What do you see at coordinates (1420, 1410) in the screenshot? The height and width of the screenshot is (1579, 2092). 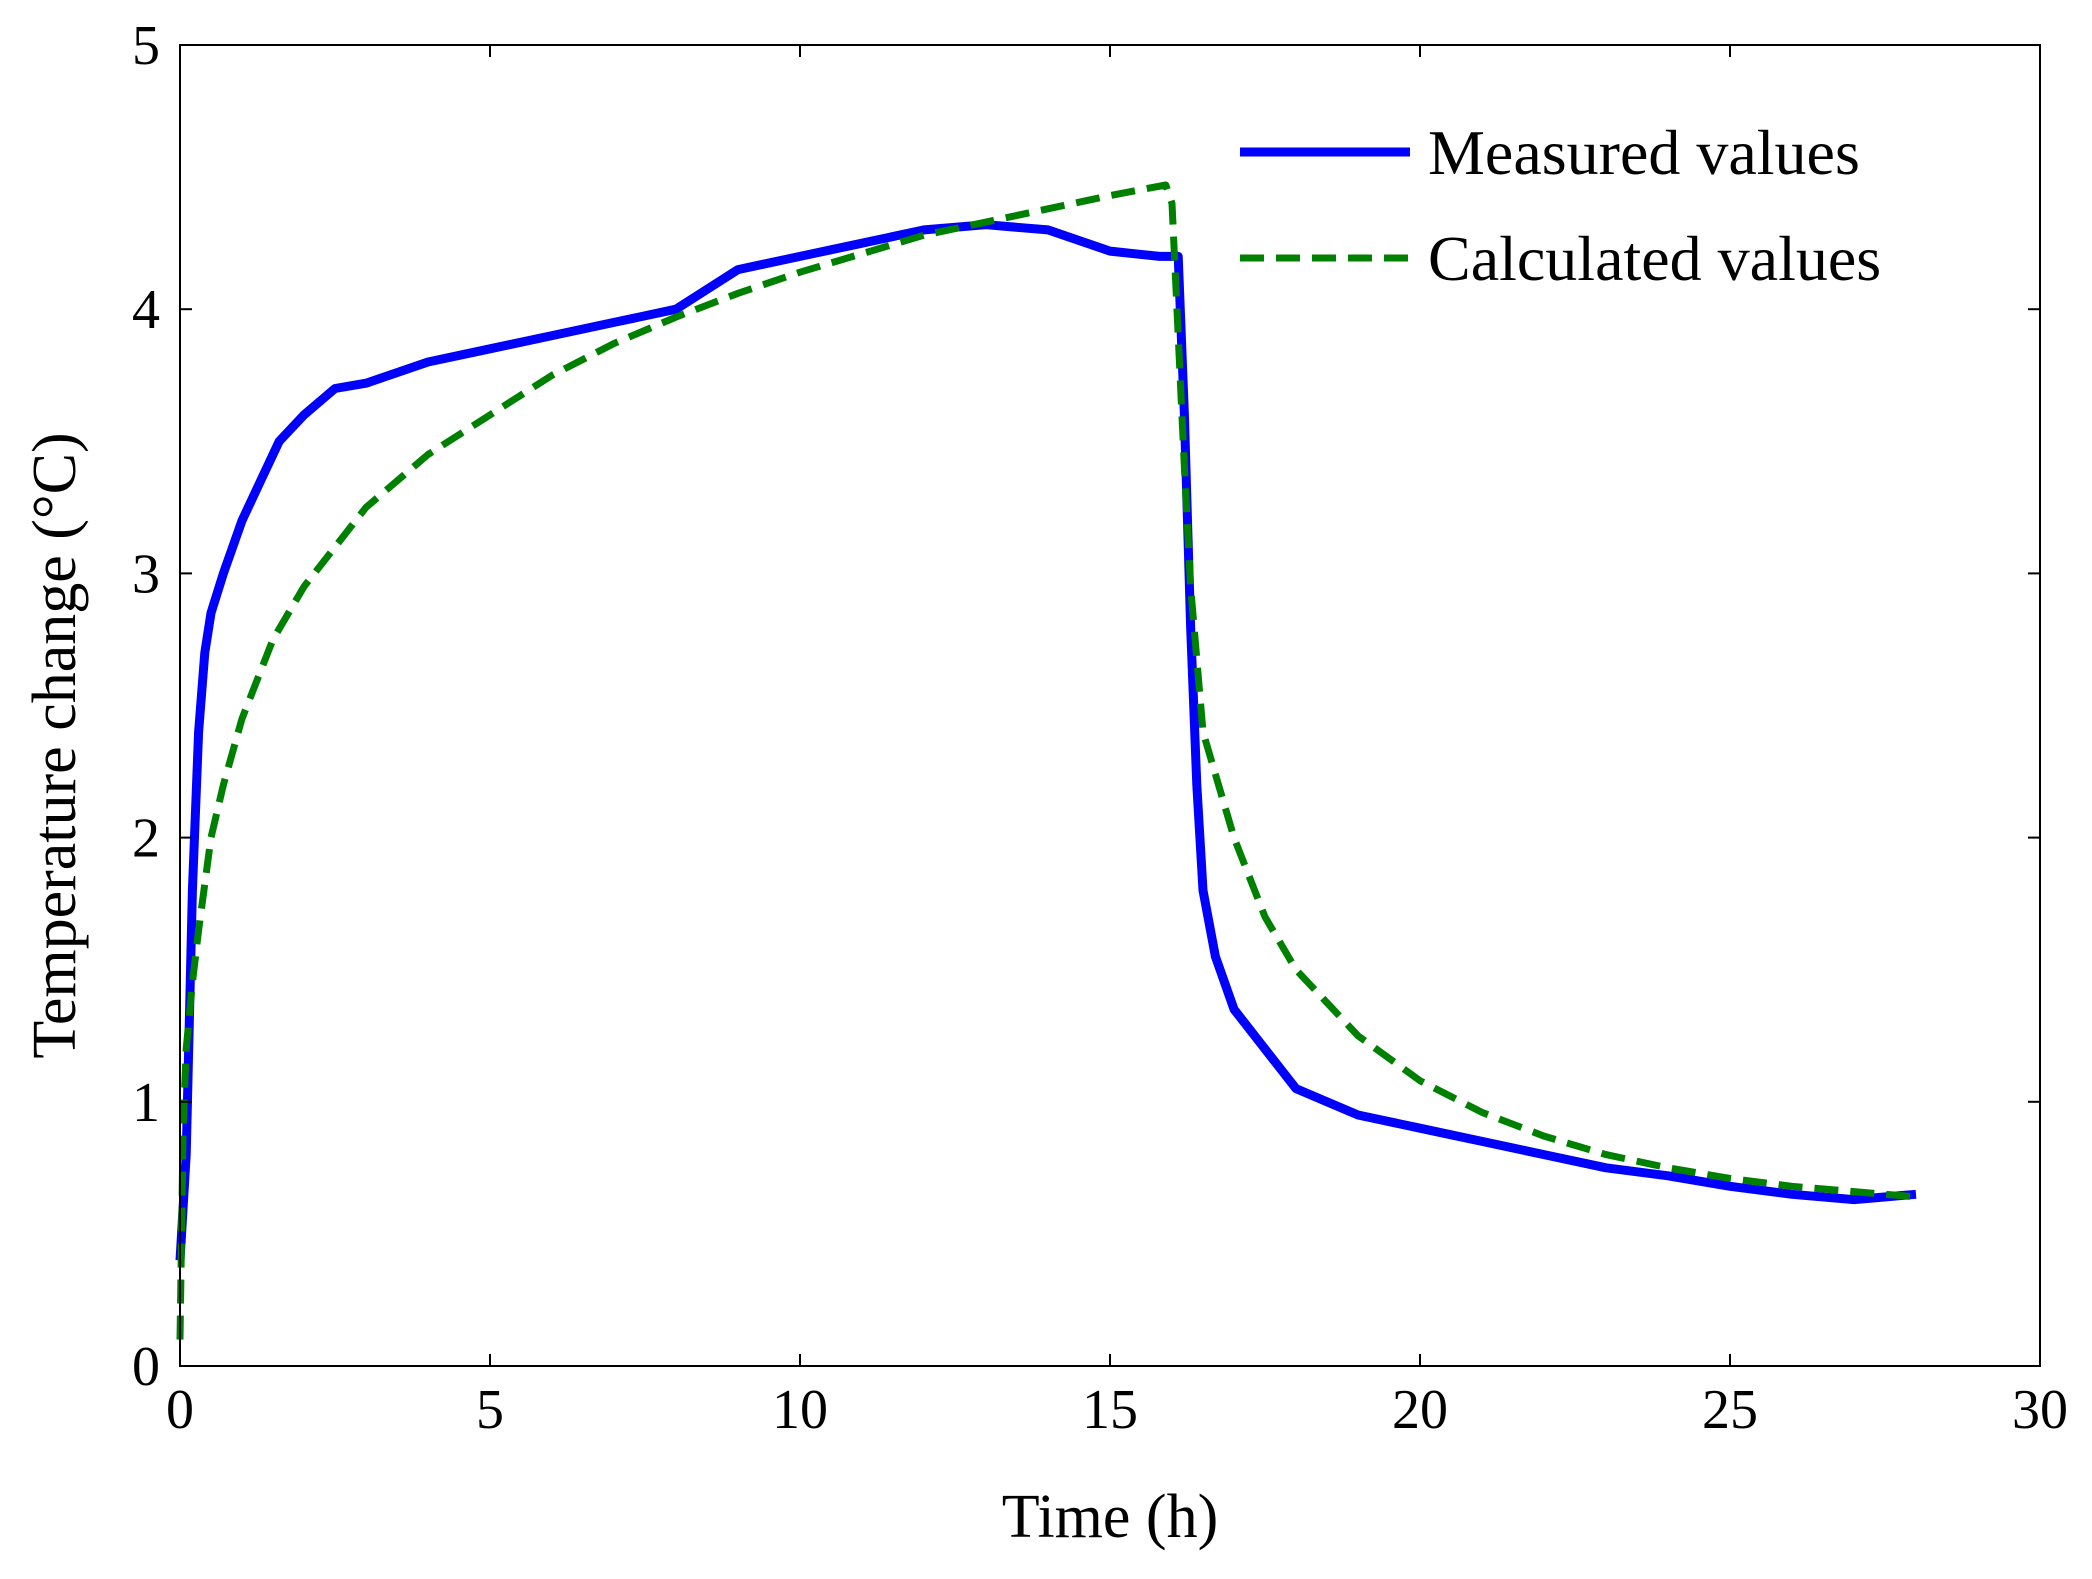 I see `x-tick-label: 20` at bounding box center [1420, 1410].